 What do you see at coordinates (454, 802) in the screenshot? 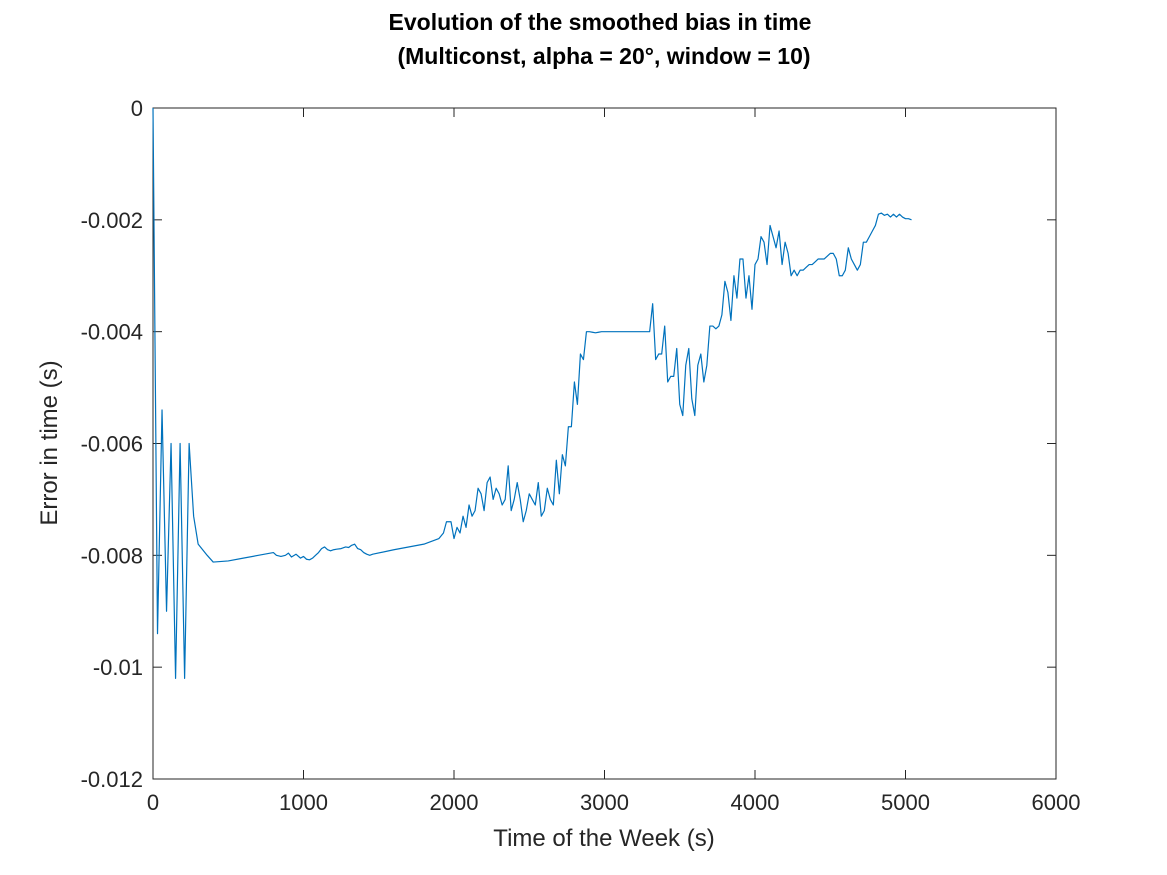
I see `x-tick-label: 2000` at bounding box center [454, 802].